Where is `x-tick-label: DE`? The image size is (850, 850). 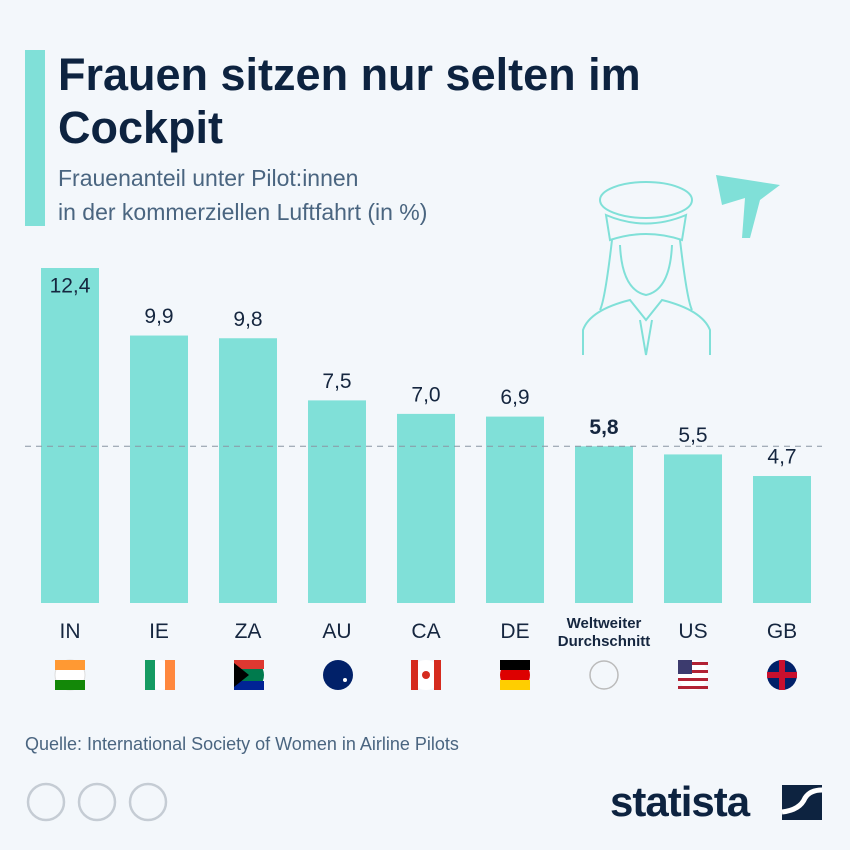 x-tick-label: DE is located at coordinates (515, 631).